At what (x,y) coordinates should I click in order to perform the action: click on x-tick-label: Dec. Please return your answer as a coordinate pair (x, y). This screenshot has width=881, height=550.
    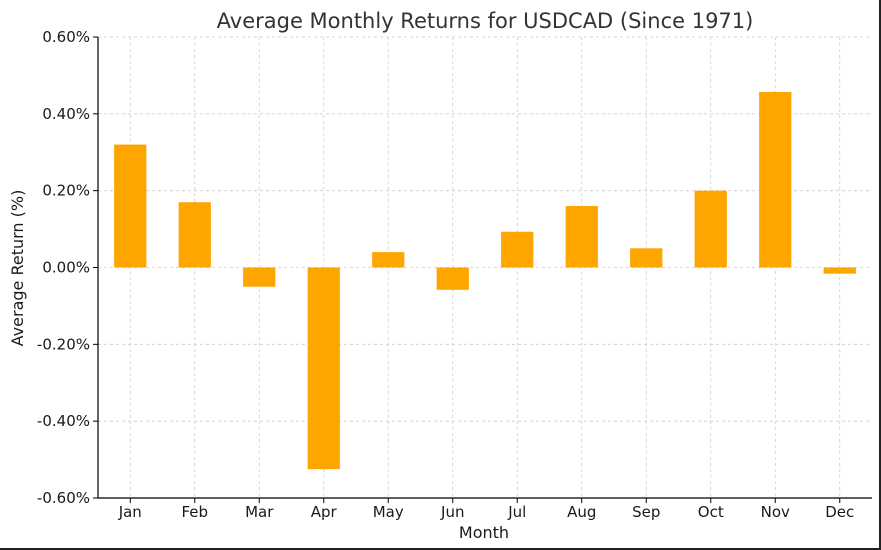
    Looking at the image, I should click on (839, 512).